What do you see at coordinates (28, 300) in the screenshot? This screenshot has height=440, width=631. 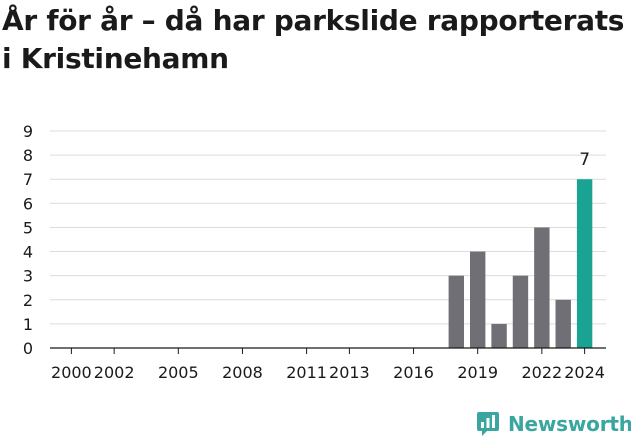 I see `y-tick-label: 2` at bounding box center [28, 300].